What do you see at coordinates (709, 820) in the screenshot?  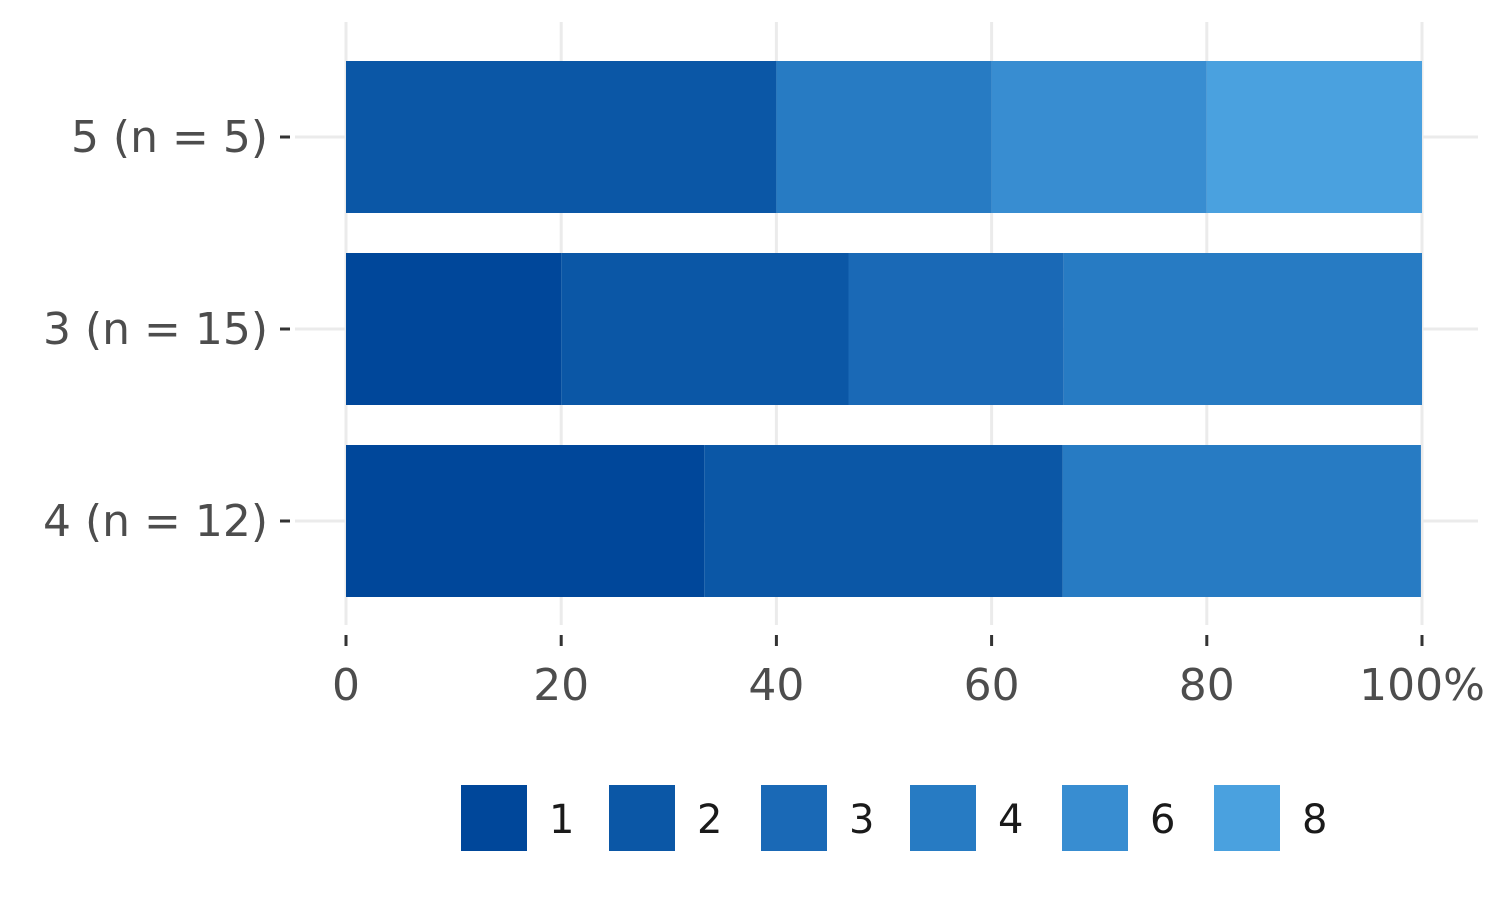 I see `legend-label: 2` at bounding box center [709, 820].